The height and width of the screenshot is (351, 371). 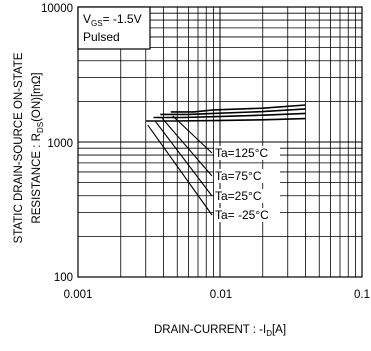 What do you see at coordinates (362, 295) in the screenshot?
I see `x-tick-0.1: 0.1` at bounding box center [362, 295].